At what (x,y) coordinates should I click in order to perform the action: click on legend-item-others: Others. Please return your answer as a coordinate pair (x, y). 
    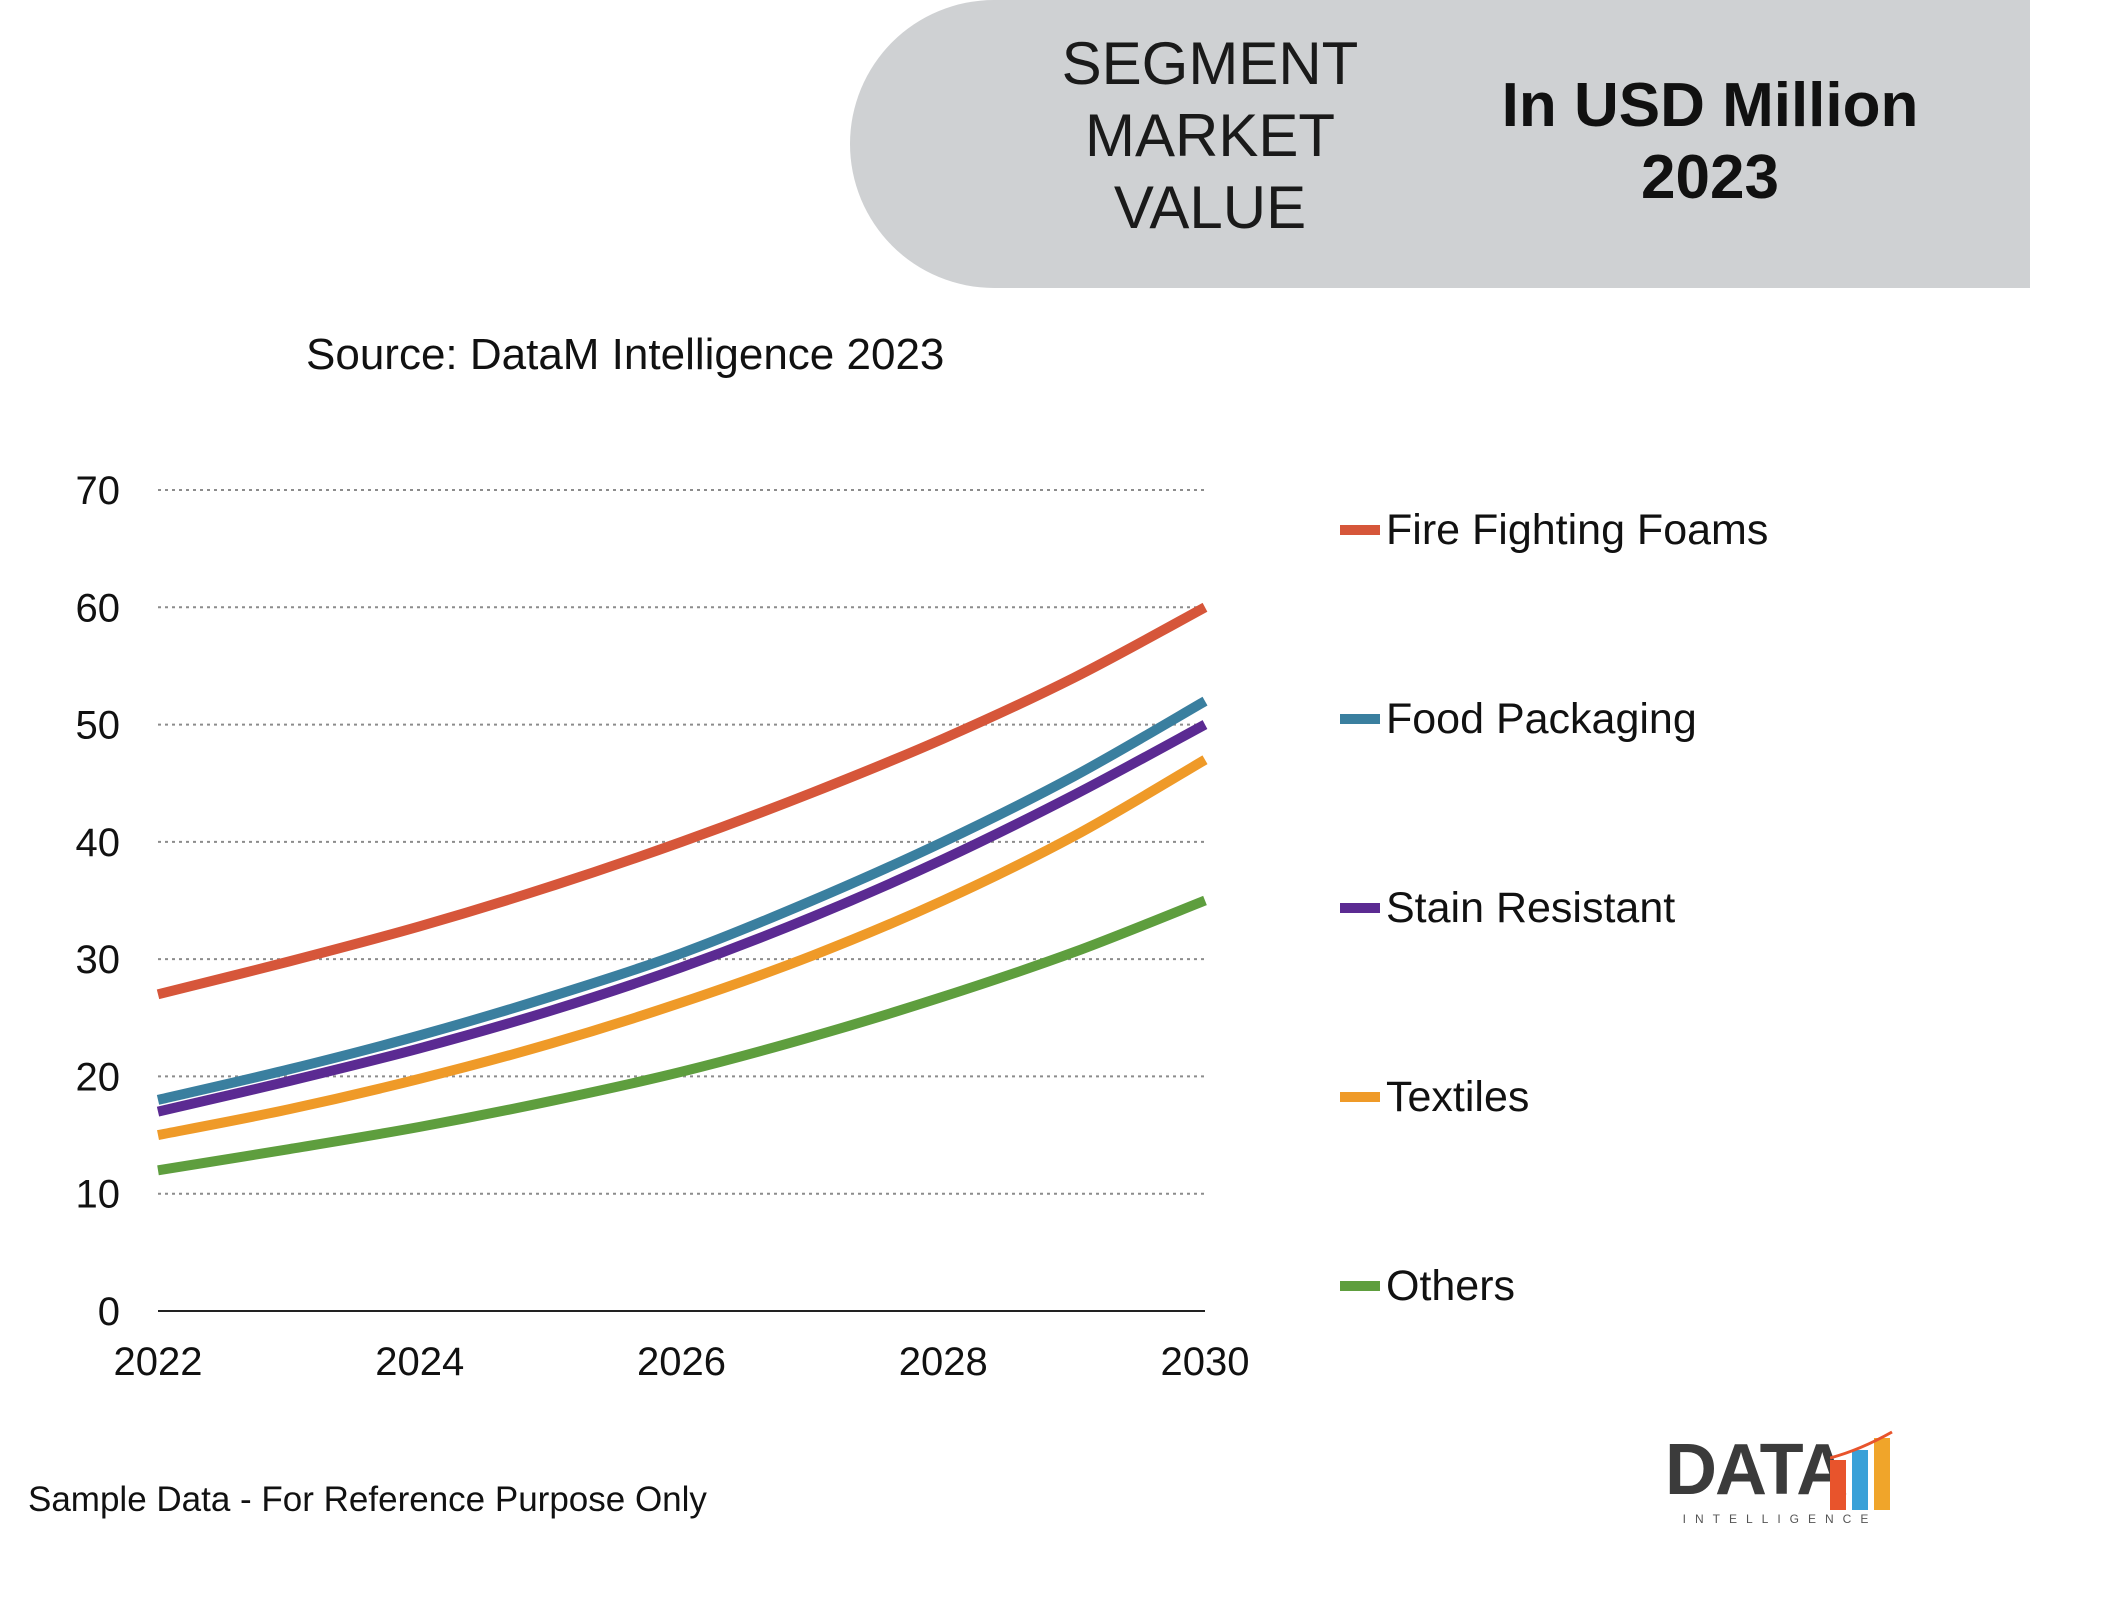
    Looking at the image, I should click on (1427, 1286).